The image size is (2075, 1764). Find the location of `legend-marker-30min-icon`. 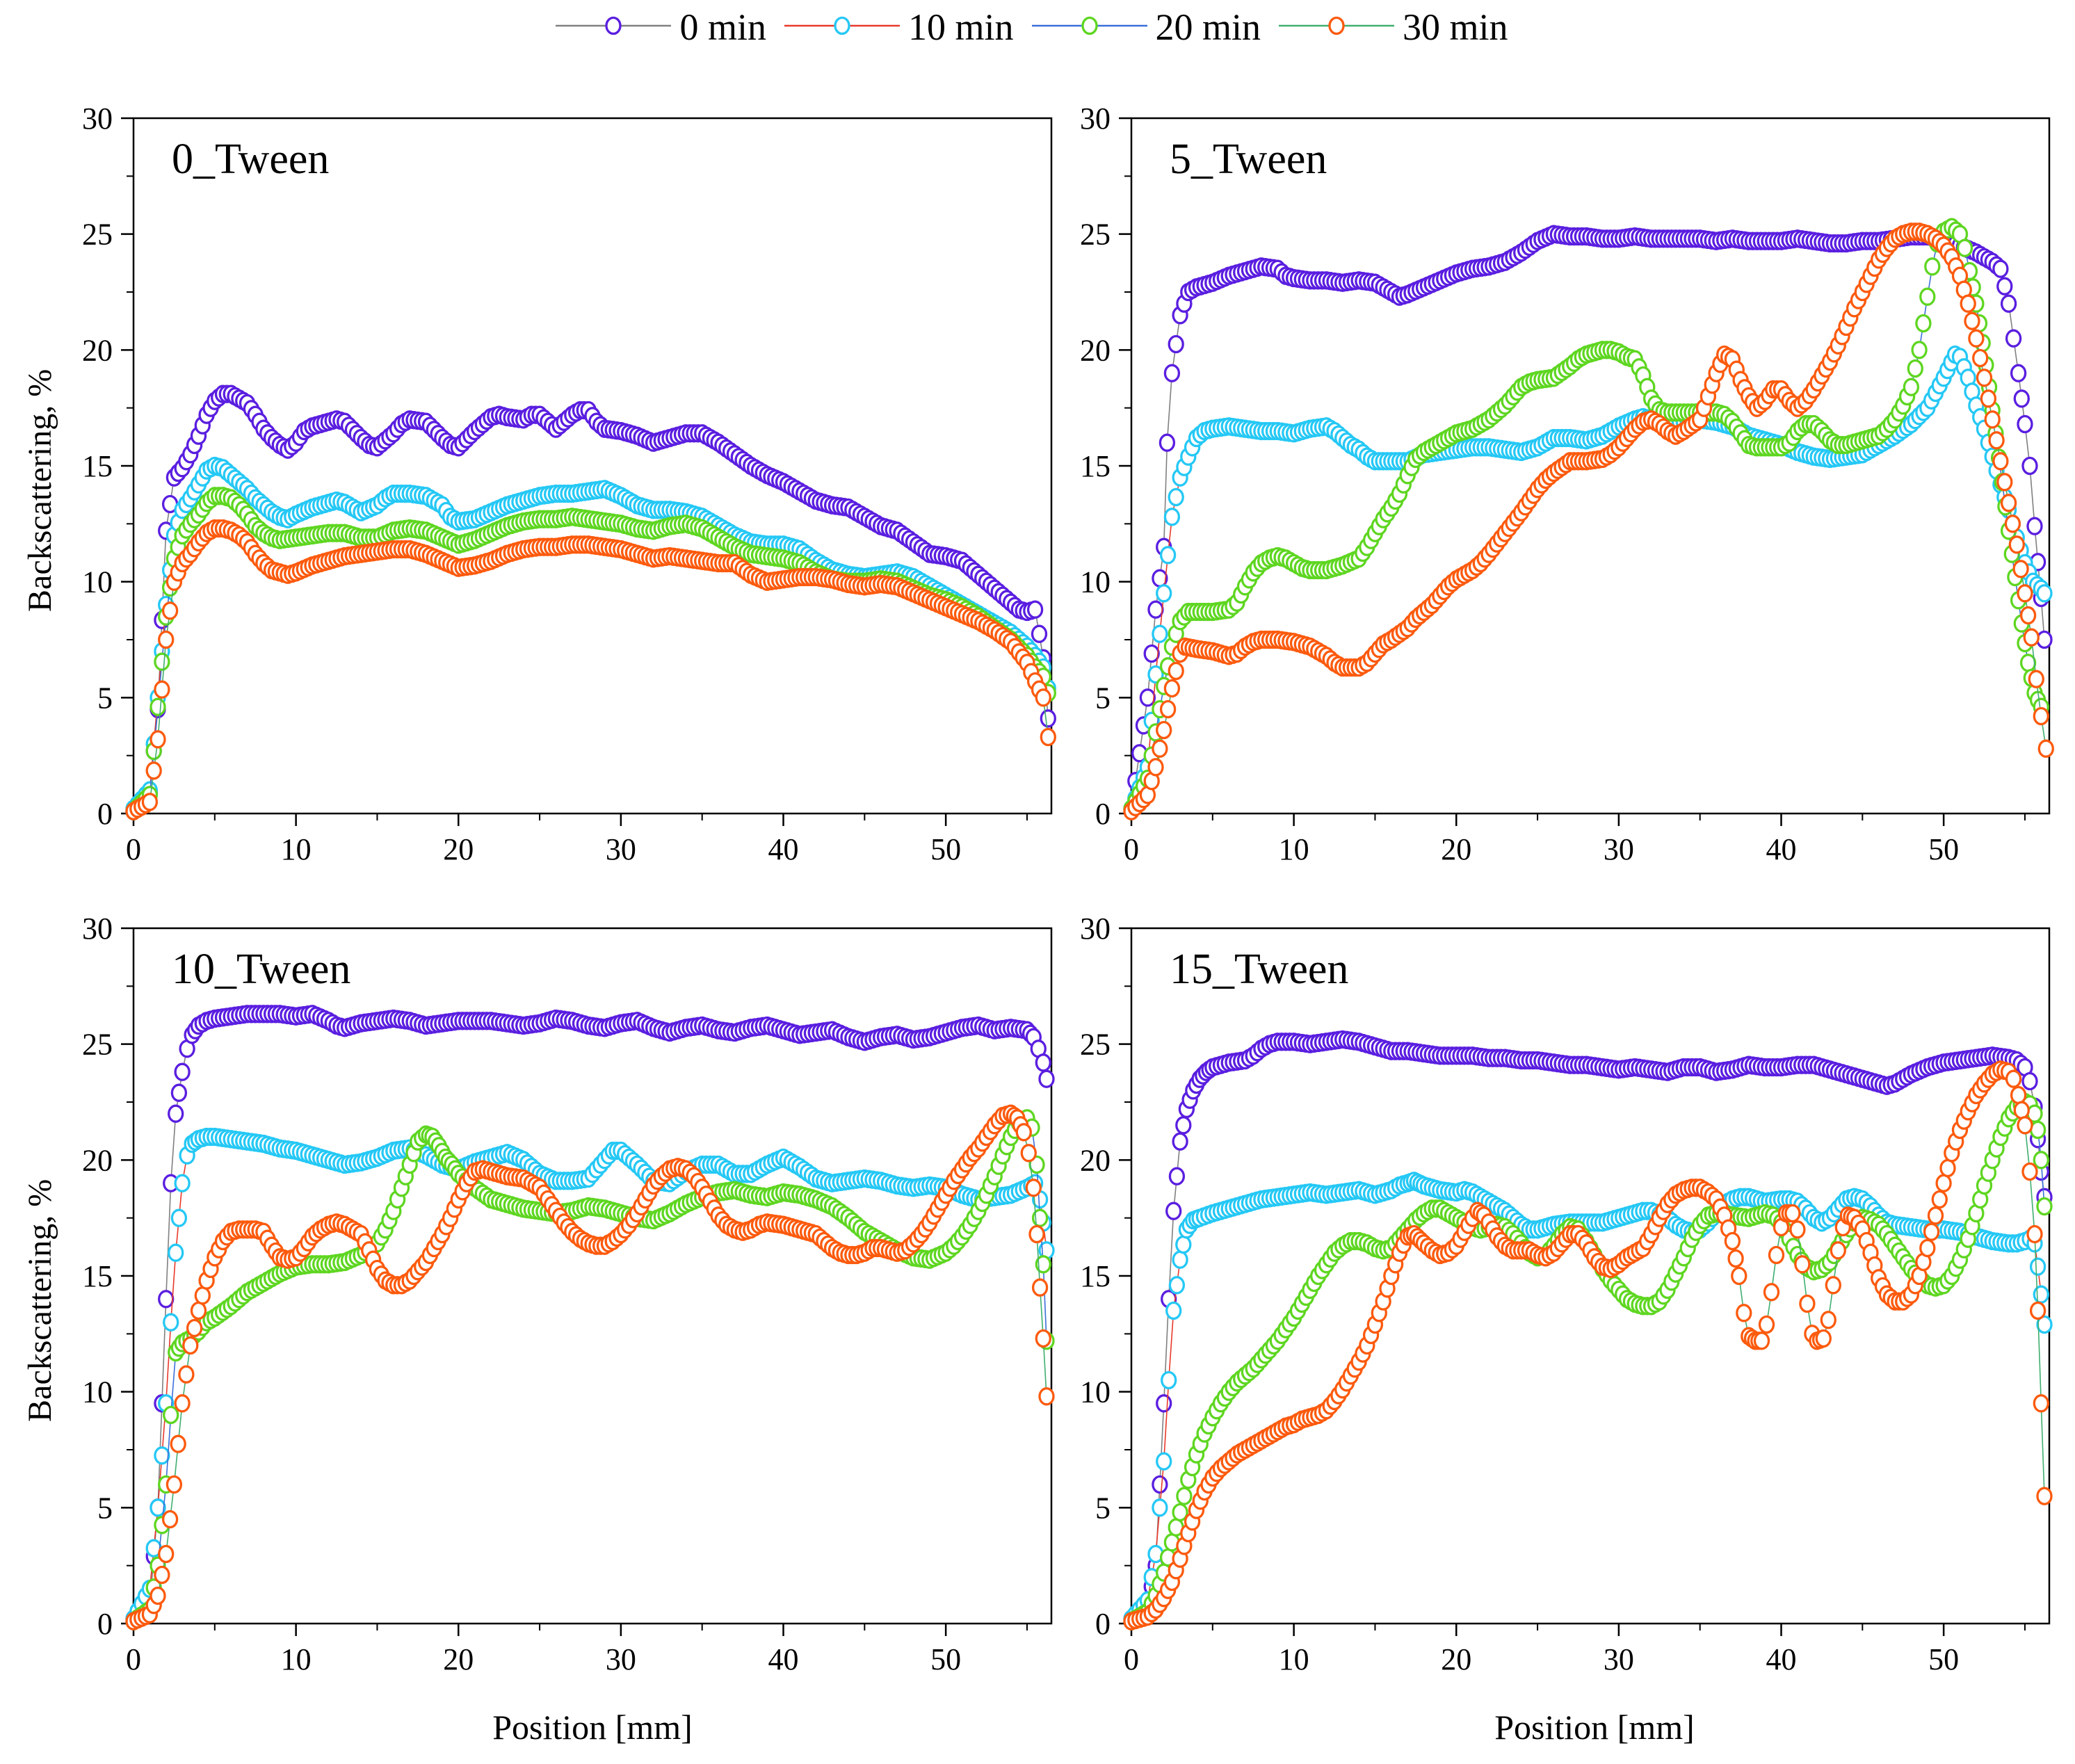

legend-marker-30min-icon is located at coordinates (1336, 27).